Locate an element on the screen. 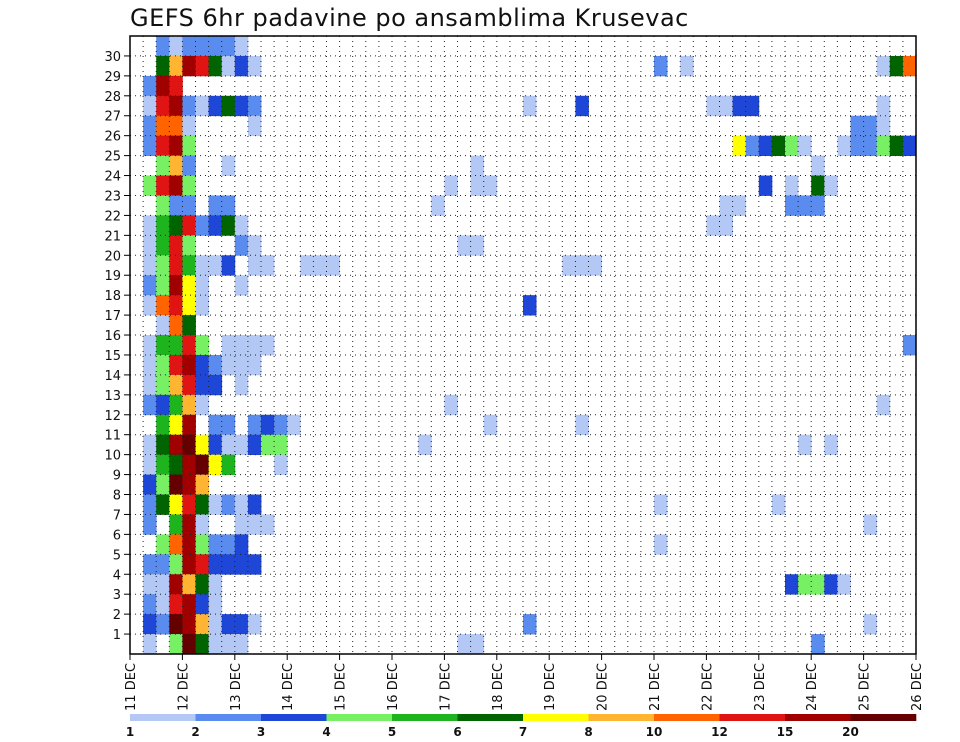  y-tick-label: 5 is located at coordinates (117, 555).